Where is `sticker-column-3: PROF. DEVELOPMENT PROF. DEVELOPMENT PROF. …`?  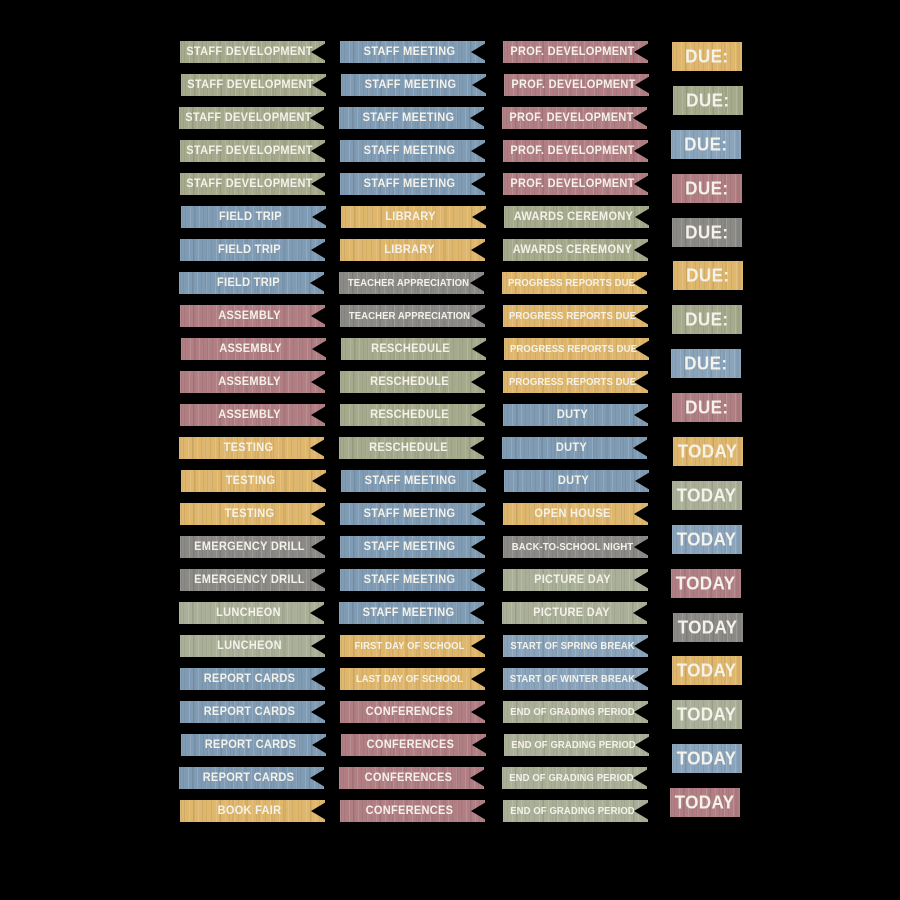
sticker-column-3: PROF. DEVELOPMENT PROF. DEVELOPMENT PROF. … is located at coordinates (575, 431).